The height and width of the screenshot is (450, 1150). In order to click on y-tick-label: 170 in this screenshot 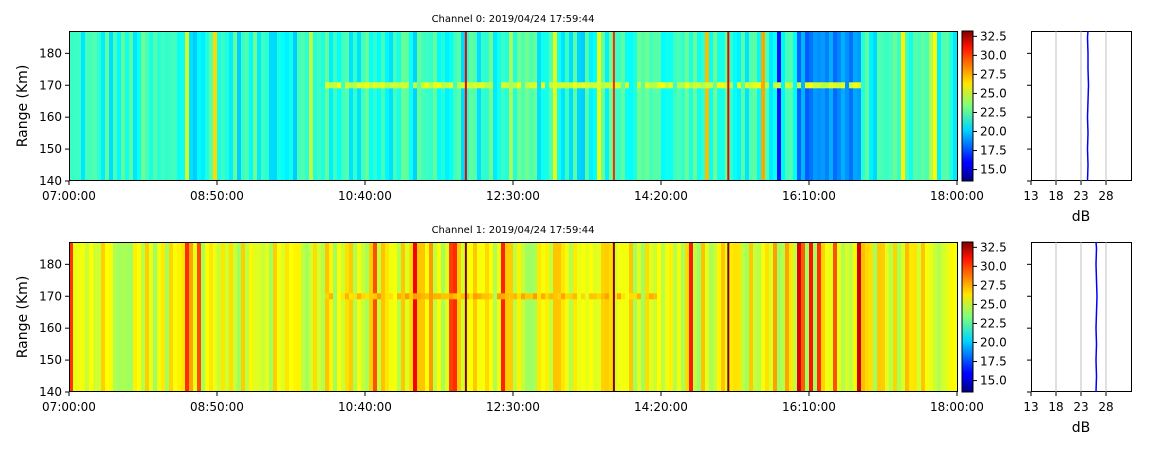, I will do `click(50, 85)`.